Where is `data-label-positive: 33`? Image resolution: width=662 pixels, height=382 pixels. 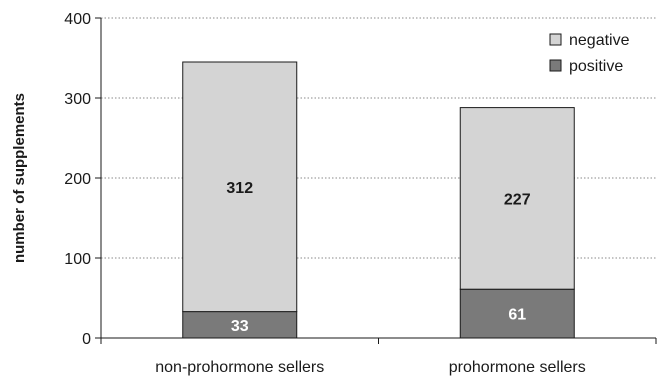
data-label-positive: 33 is located at coordinates (240, 326).